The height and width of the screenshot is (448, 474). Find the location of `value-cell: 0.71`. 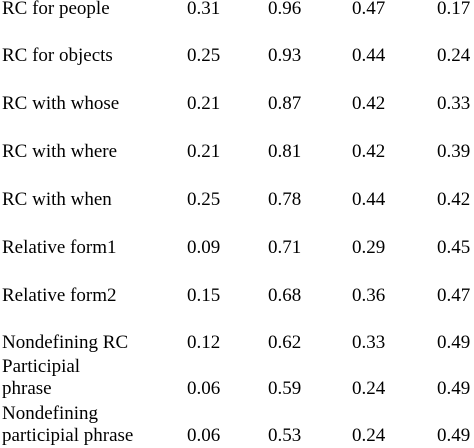

value-cell: 0.71 is located at coordinates (285, 247).